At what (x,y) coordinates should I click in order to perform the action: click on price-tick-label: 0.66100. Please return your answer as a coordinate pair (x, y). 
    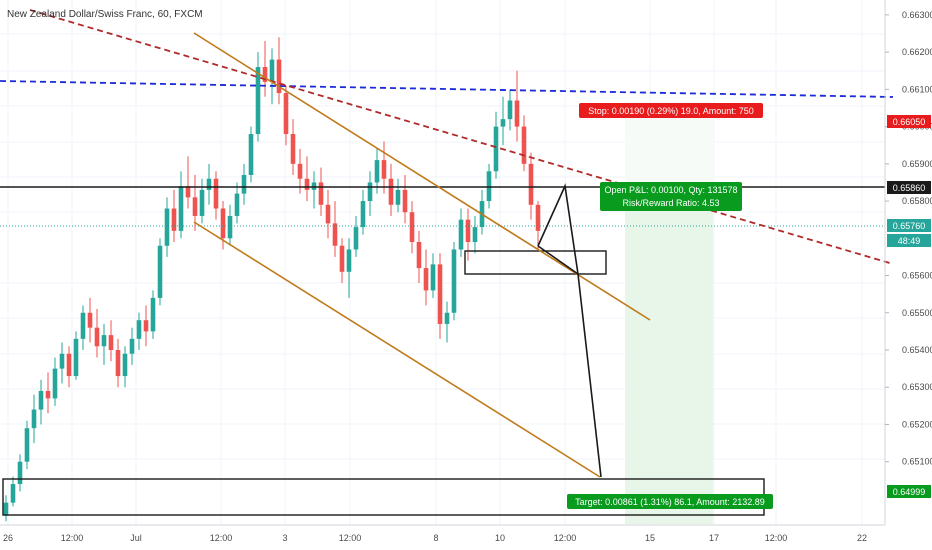
    Looking at the image, I should click on (917, 89).